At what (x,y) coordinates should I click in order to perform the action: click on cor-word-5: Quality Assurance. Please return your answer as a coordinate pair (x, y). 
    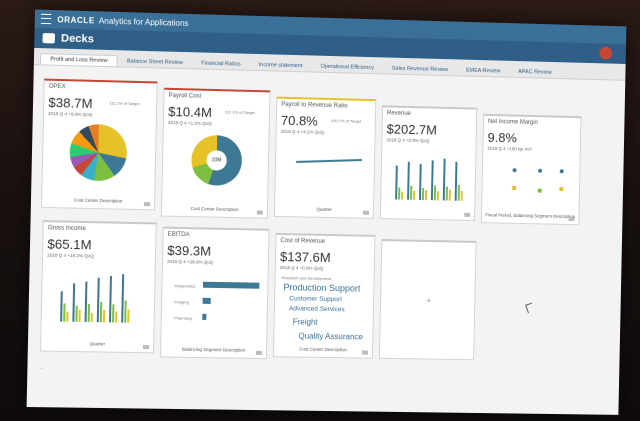
    Looking at the image, I should click on (330, 337).